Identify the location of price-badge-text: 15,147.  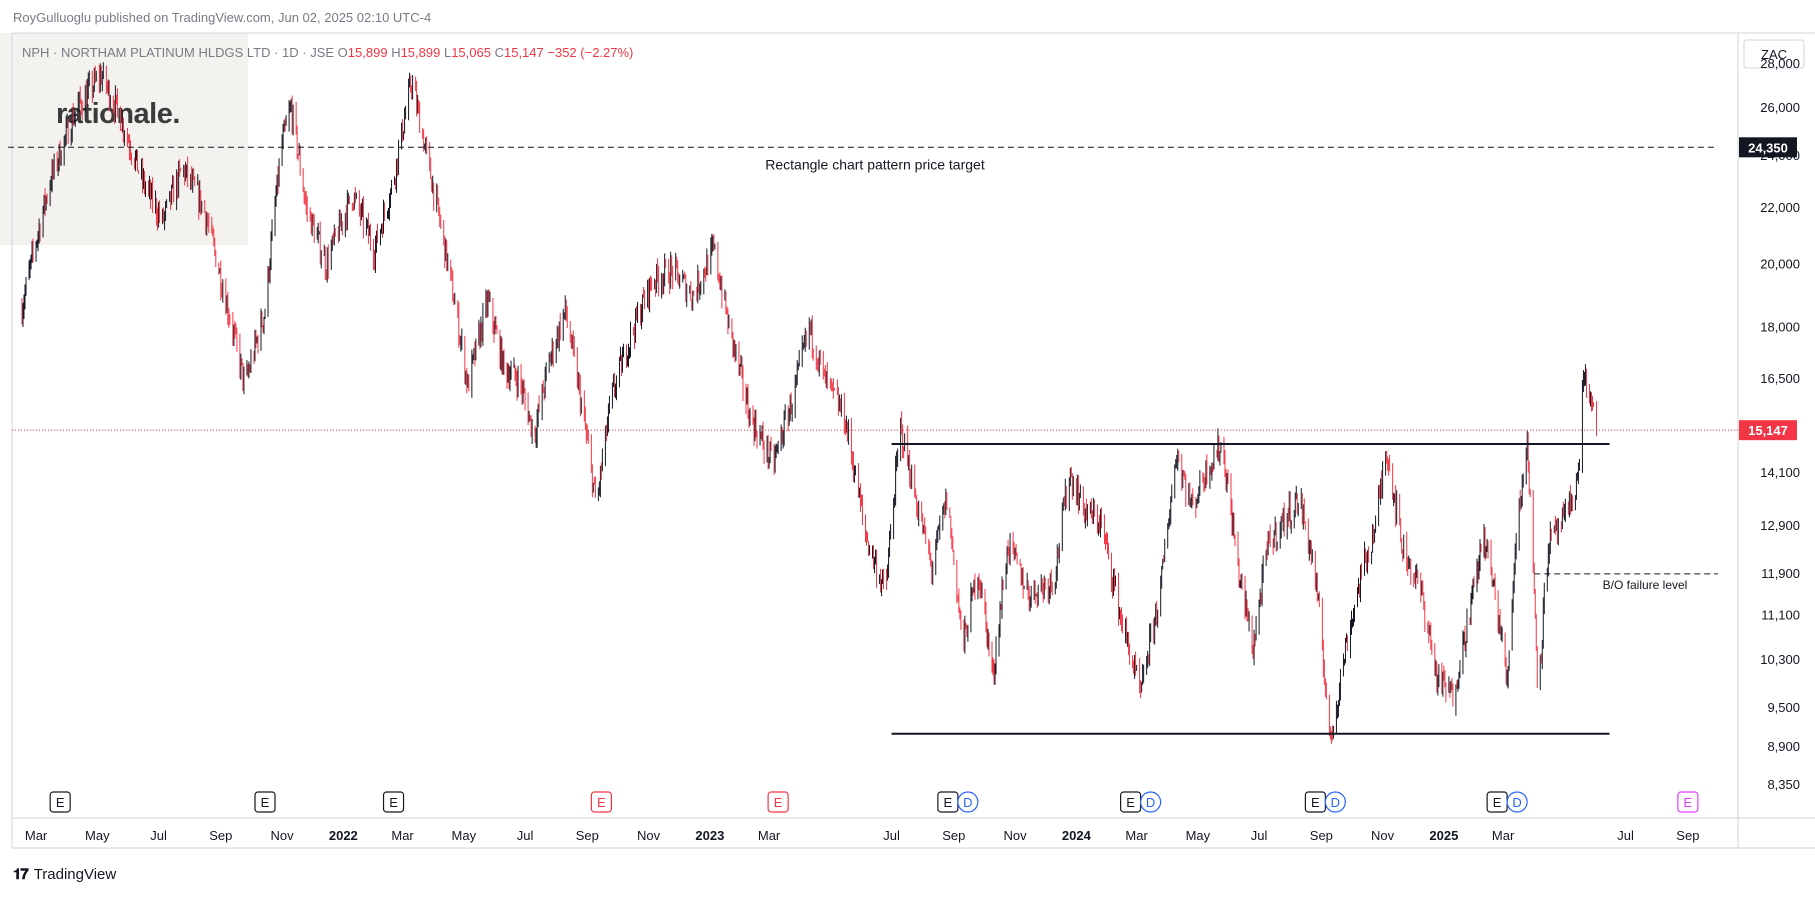
(1768, 430).